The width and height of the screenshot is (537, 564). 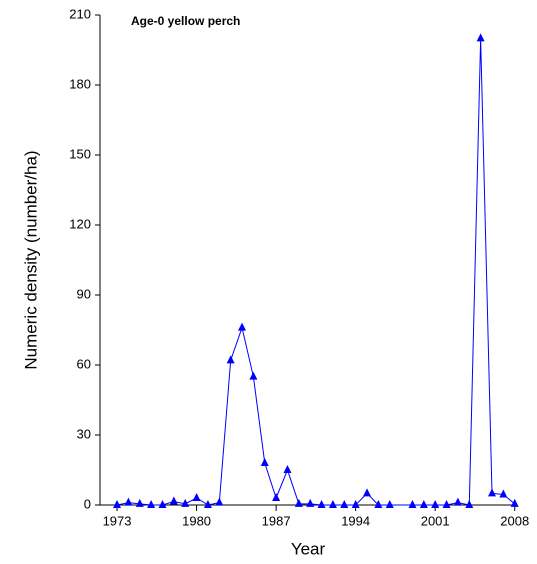 What do you see at coordinates (80, 13) in the screenshot?
I see `y-tick-label: 210` at bounding box center [80, 13].